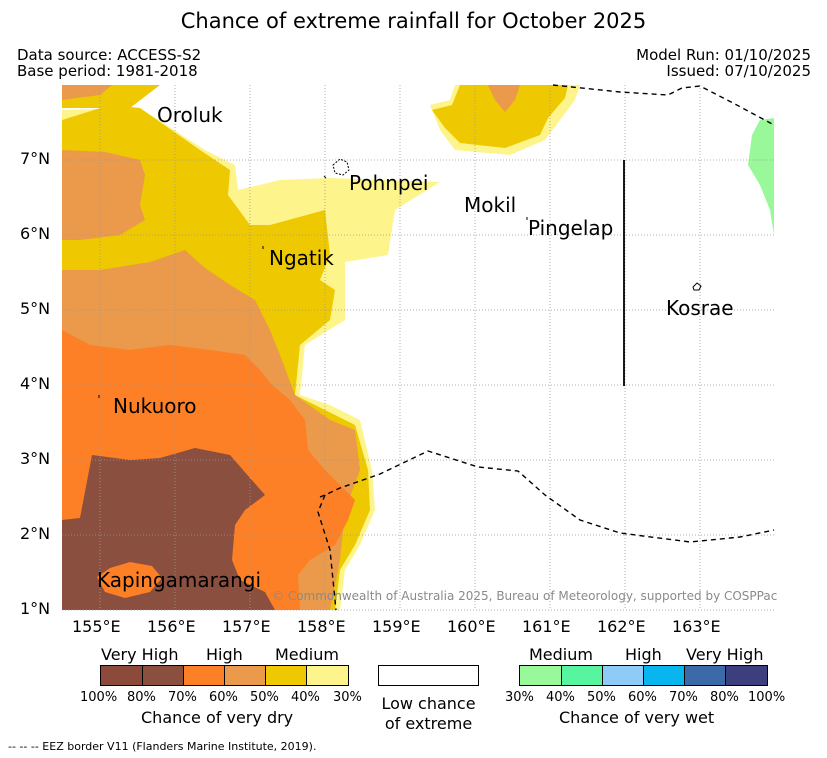 The width and height of the screenshot is (827, 758). Describe the element at coordinates (96, 626) in the screenshot. I see `lon-tick-155e: 155°E` at that location.